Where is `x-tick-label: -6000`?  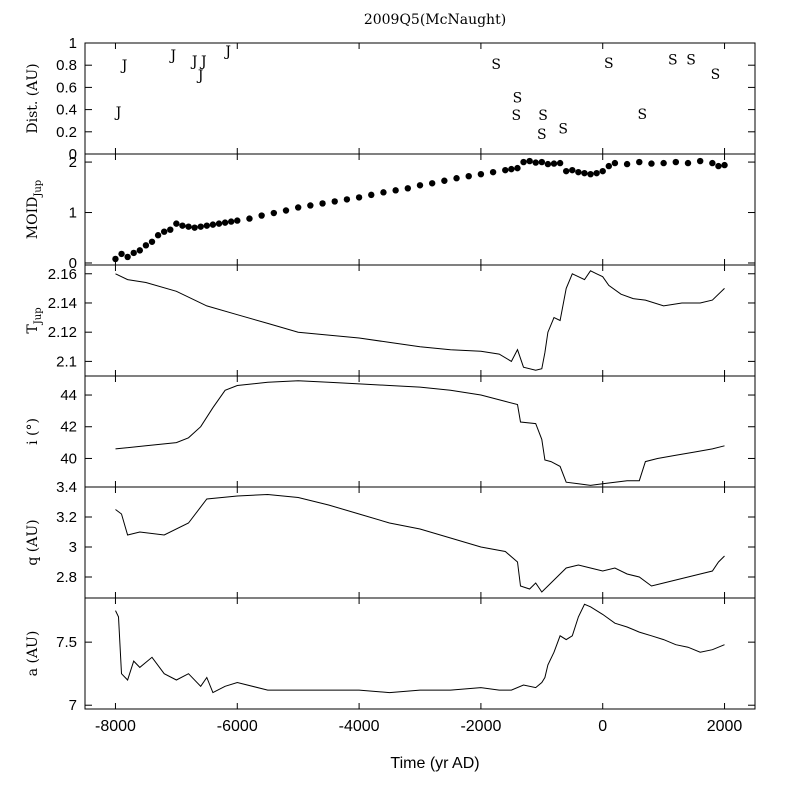 x-tick-label: -6000 is located at coordinates (237, 726).